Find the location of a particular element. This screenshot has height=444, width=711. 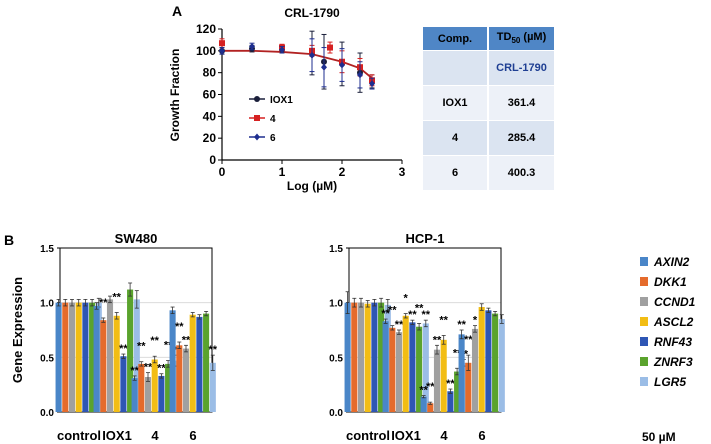

y-tick-label: 40 is located at coordinates (210, 116).